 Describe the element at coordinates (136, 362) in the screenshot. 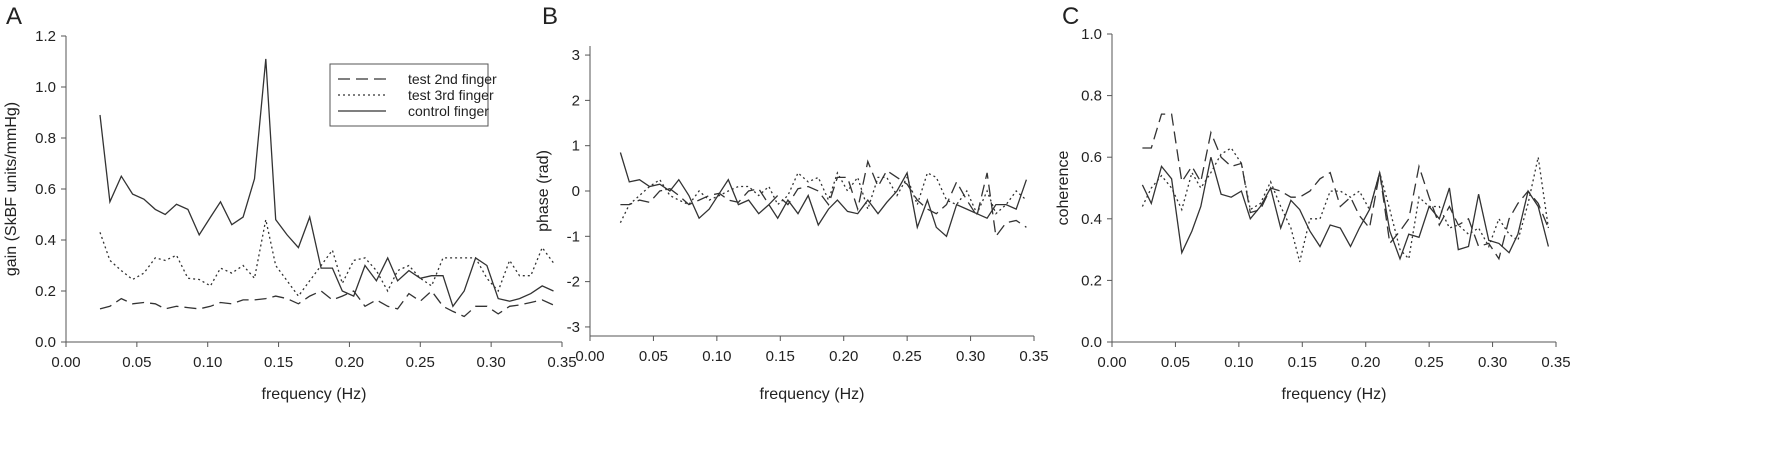

I see `x-tick-label: 0.05` at that location.